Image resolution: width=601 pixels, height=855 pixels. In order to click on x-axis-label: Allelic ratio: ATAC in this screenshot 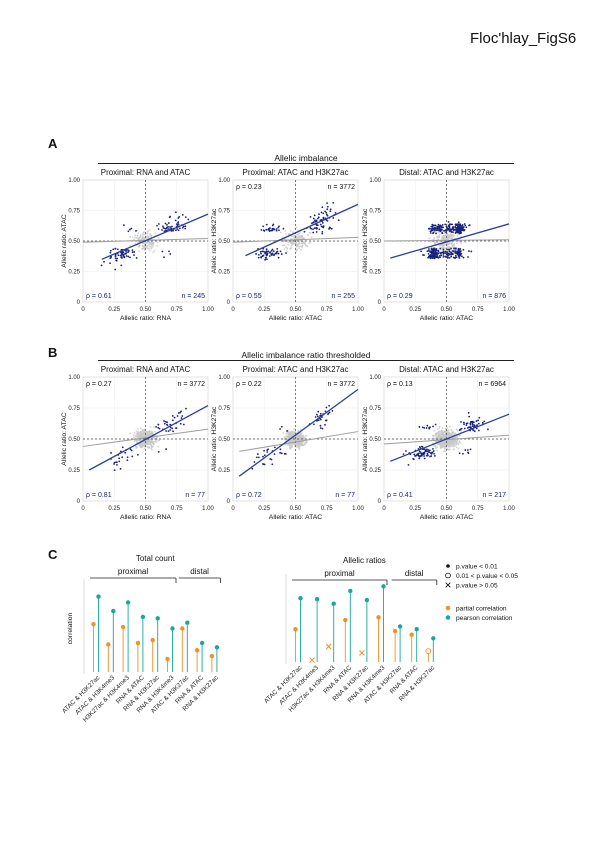, I will do `click(295, 517)`.